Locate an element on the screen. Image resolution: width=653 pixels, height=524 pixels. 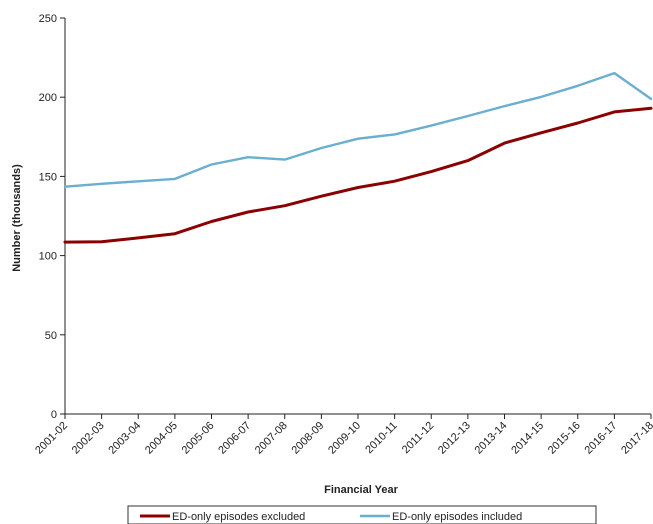
legend-label: ED-only episodes excluded is located at coordinates (238, 517).